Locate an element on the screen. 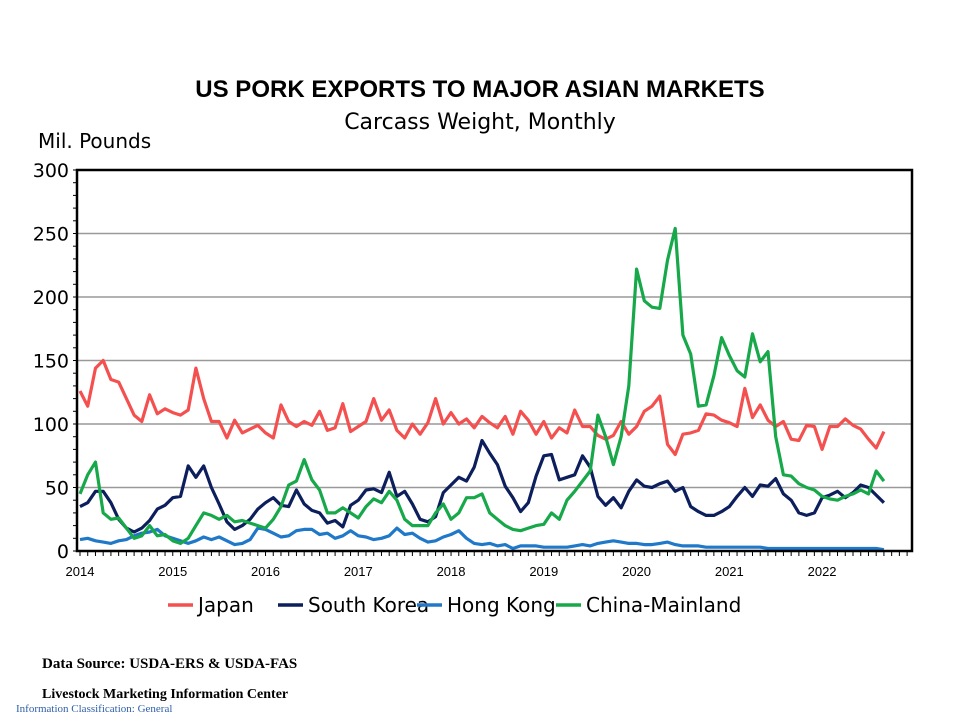  legend-label: Japan is located at coordinates (225, 605).